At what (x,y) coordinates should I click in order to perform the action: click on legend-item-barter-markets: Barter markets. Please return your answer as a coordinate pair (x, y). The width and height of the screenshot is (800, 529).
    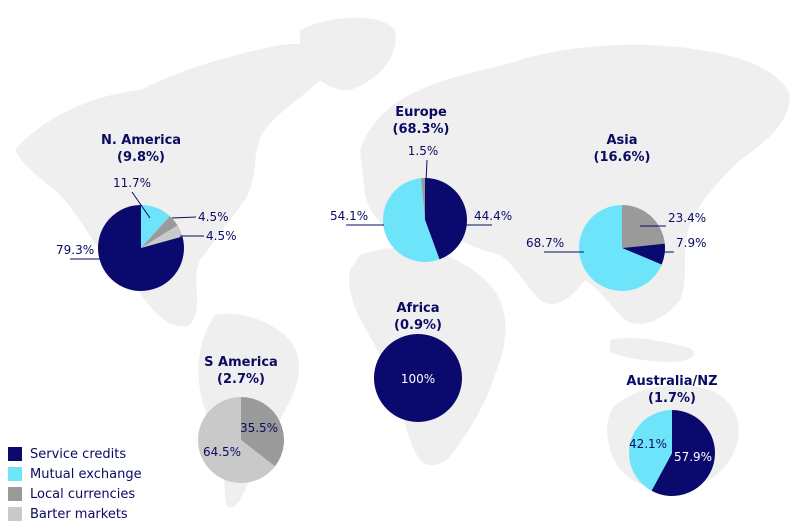
    Looking at the image, I should click on (75, 514).